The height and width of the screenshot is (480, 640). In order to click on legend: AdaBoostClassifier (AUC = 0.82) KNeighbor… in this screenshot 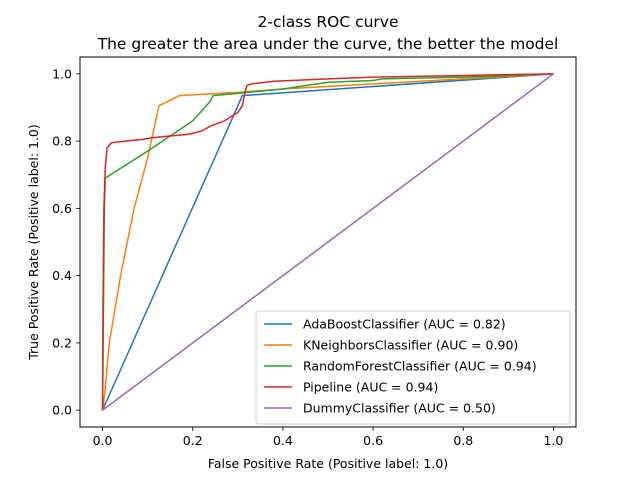, I will do `click(413, 367)`.